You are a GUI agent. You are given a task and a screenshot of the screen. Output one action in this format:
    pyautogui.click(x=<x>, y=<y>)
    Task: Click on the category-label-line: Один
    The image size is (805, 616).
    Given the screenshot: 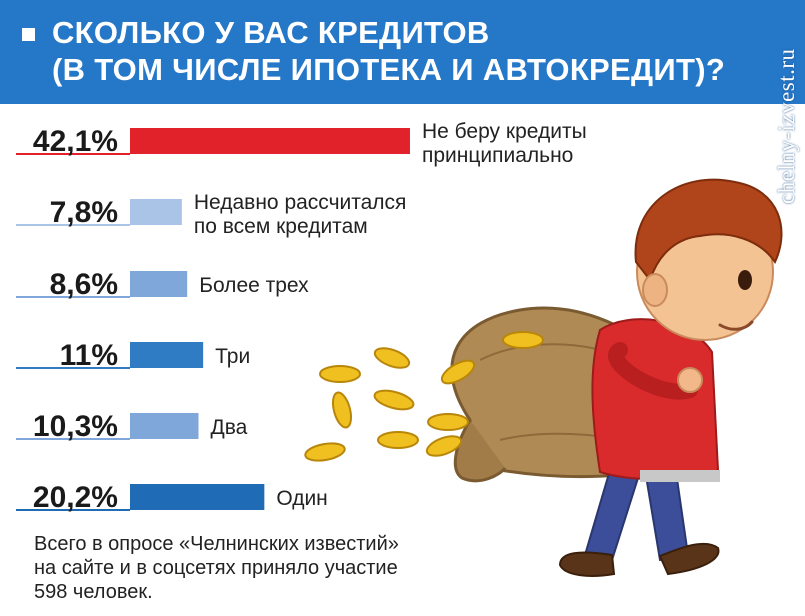 What is the action you would take?
    pyautogui.click(x=301, y=498)
    